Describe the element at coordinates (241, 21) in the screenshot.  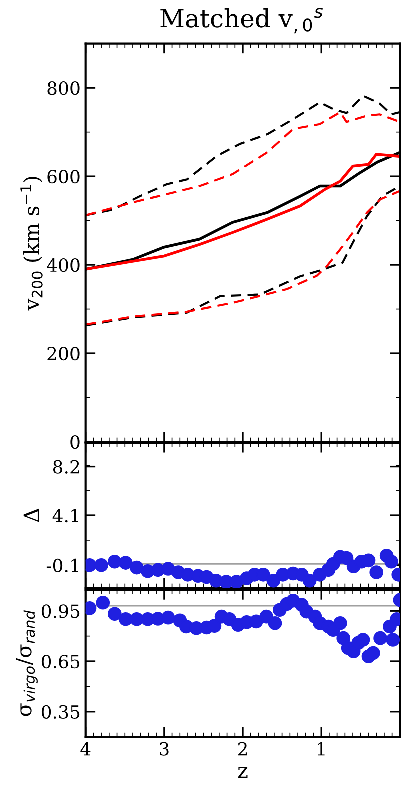
I see `chart-title: Matched v$_{,0}$$^{s}$` at that location.